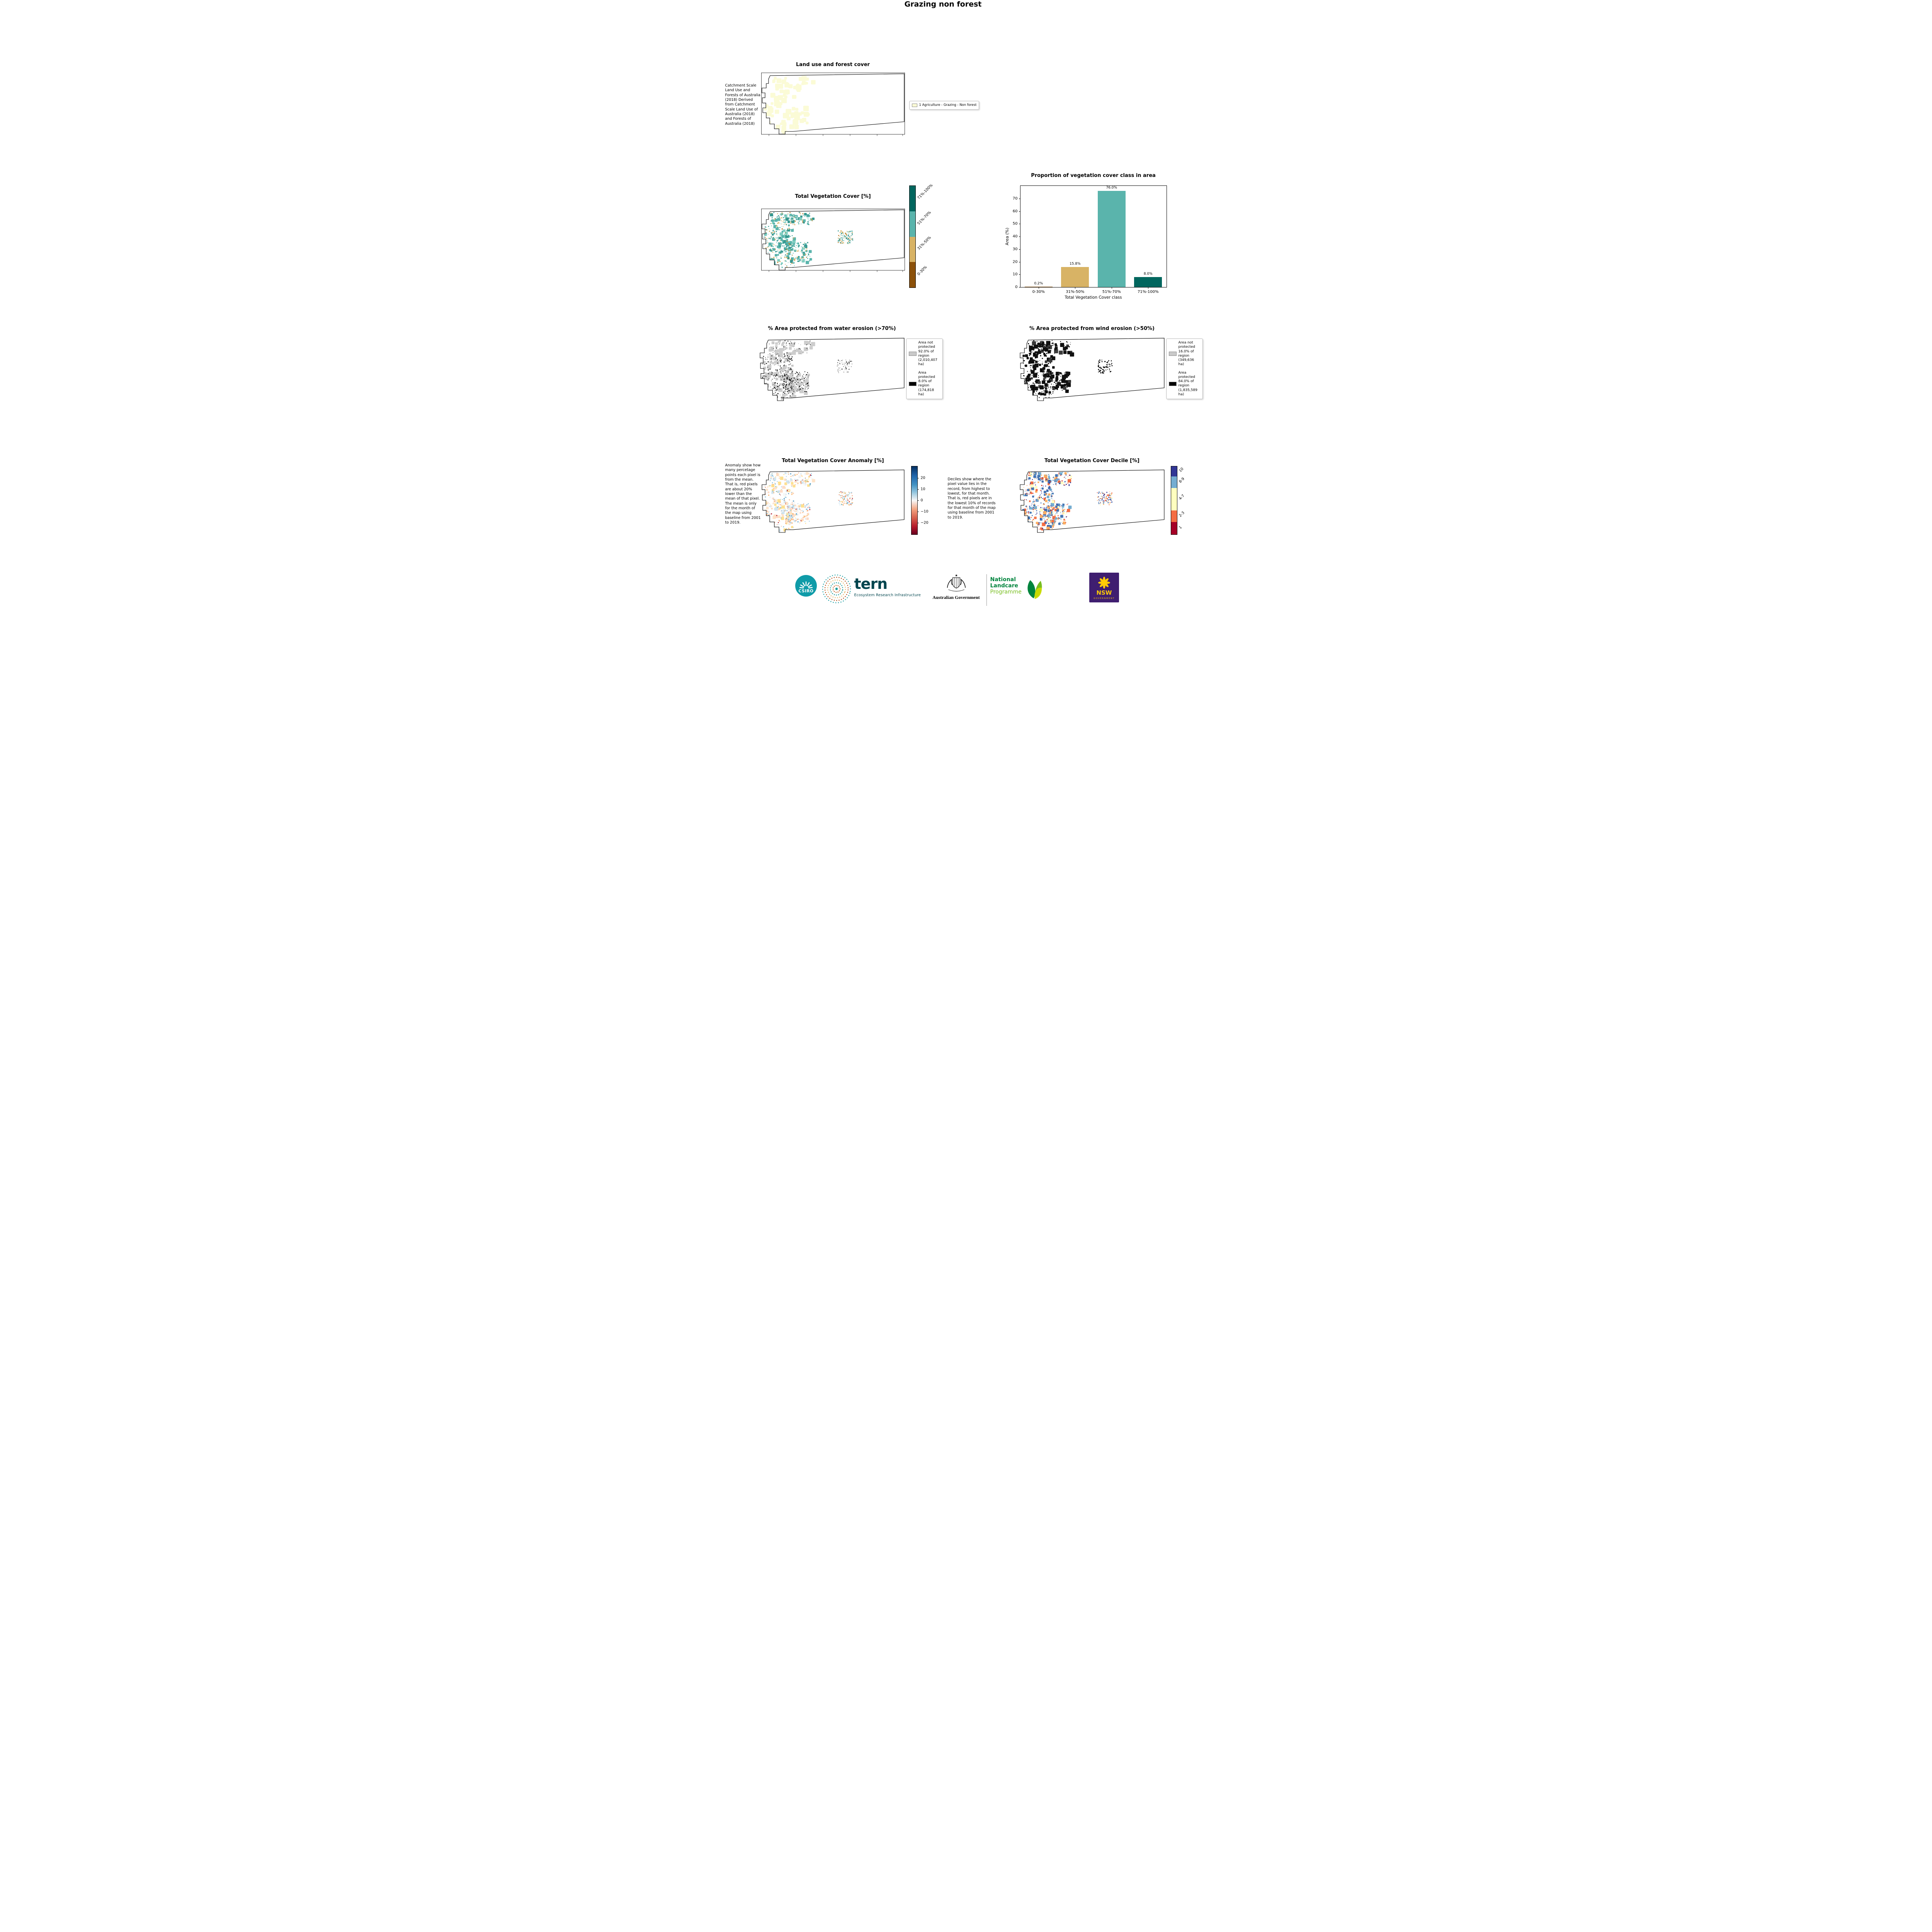 This screenshot has height=1932, width=1932. Describe the element at coordinates (986, 590) in the screenshot. I see `footer-divider` at that location.